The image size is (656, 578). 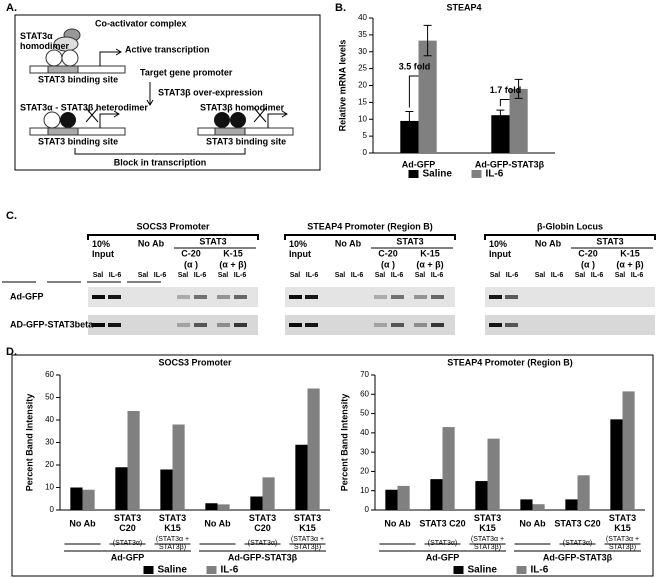 I want to click on y-axis-label: Relative mRNA levels, so click(x=342, y=86).